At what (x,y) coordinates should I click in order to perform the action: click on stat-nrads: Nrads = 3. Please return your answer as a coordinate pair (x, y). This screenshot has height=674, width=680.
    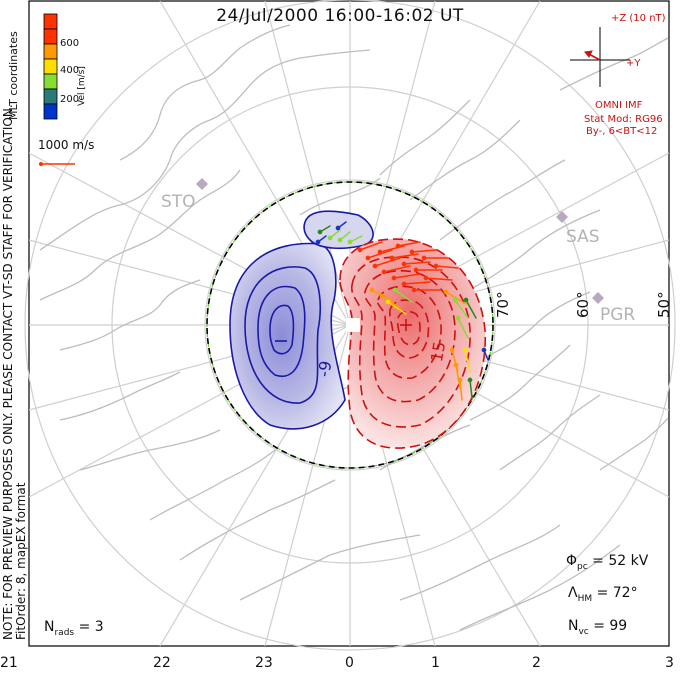
    Looking at the image, I should click on (74, 628).